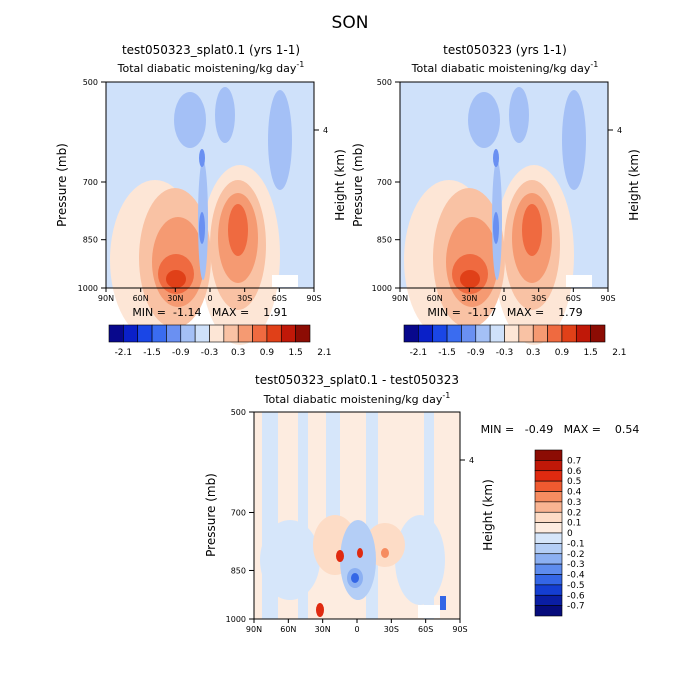 Image resolution: width=700 pixels, height=700 pixels. Describe the element at coordinates (357, 515) in the screenshot. I see `panel-3-plot` at that location.